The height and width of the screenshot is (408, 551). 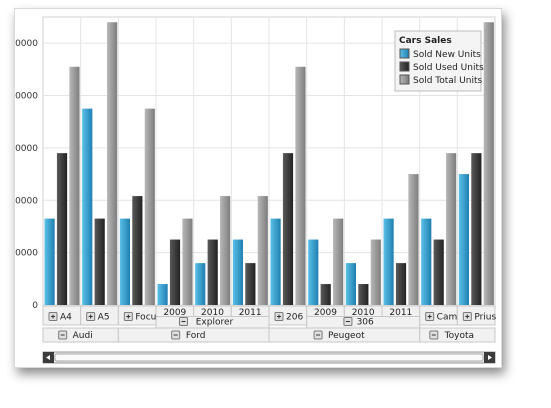 What do you see at coordinates (448, 68) in the screenshot?
I see `legend-entry: Sold Used Units` at bounding box center [448, 68].